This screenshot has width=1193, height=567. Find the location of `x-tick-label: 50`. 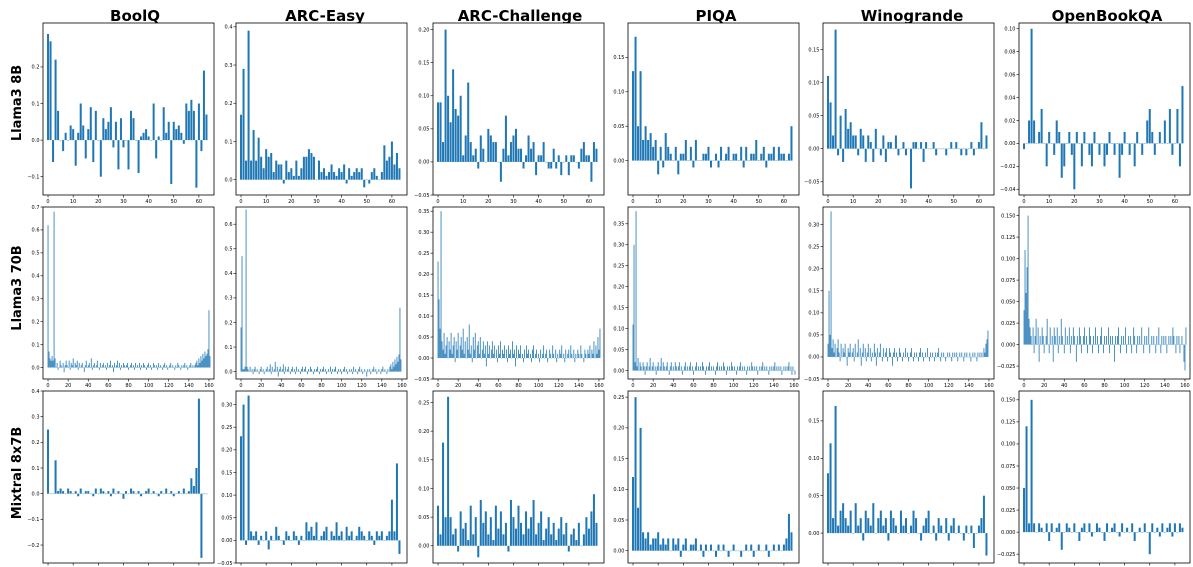

x-tick-label: 50 is located at coordinates (759, 202).